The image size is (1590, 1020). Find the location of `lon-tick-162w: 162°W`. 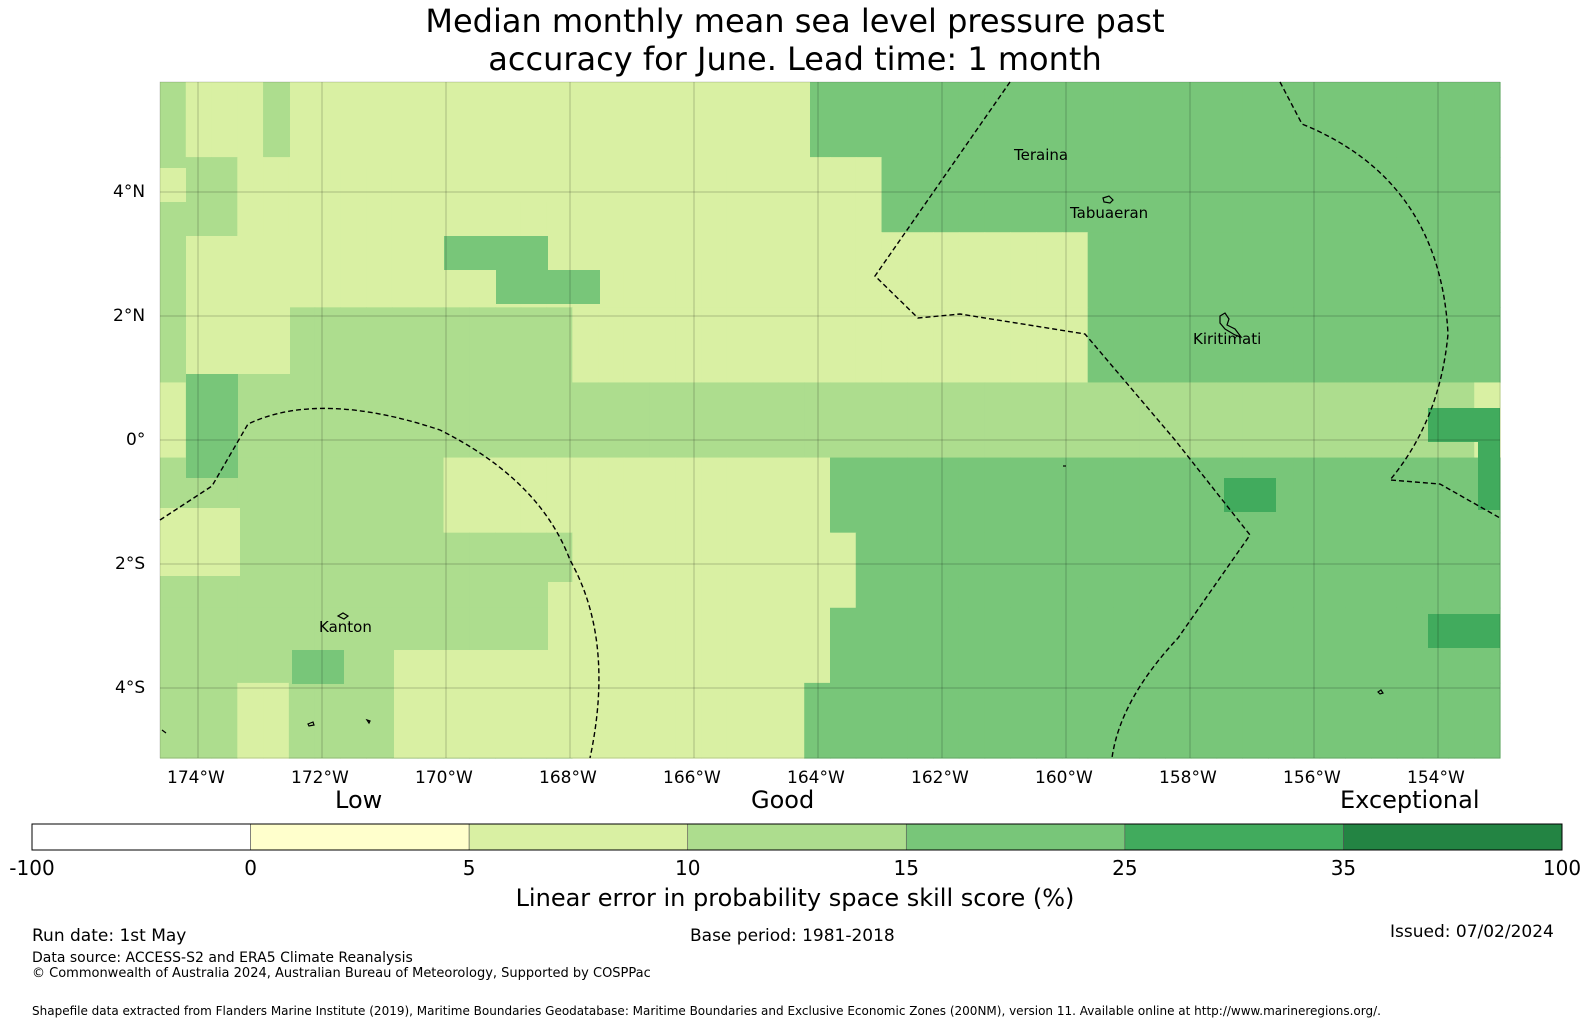

lon-tick-162w: 162°W is located at coordinates (940, 778).